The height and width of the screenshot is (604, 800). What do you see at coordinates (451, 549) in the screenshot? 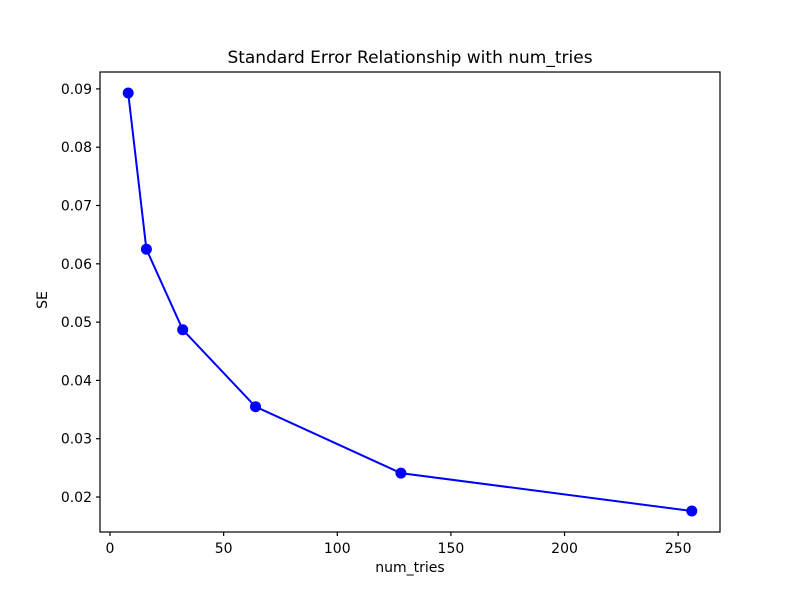
I see `x-tick-label: 150` at bounding box center [451, 549].